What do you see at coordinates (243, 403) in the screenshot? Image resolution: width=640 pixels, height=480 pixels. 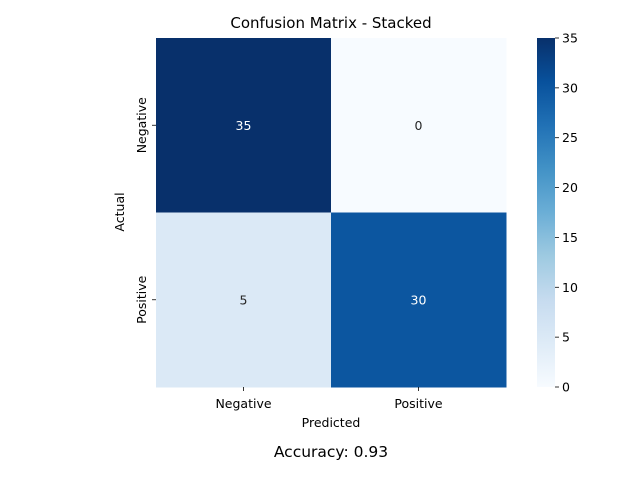 I see `x-tick-label: Negative` at bounding box center [243, 403].